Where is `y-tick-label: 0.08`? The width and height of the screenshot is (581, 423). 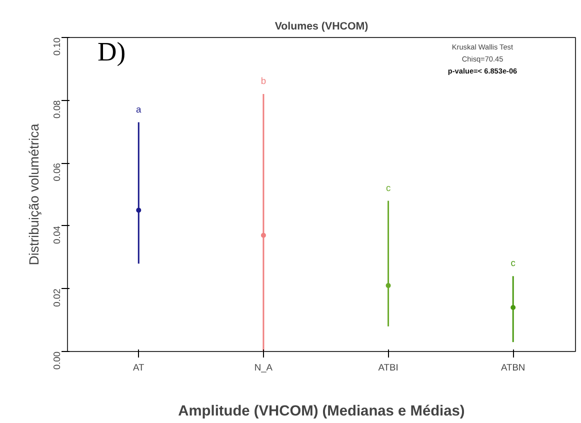 y-tick-label: 0.08 is located at coordinates (57, 109).